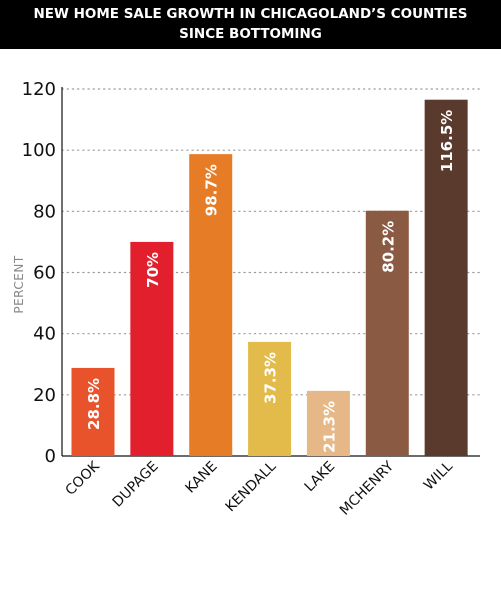 The height and width of the screenshot is (590, 501). What do you see at coordinates (19, 284) in the screenshot?
I see `y-axis-title: PERCENT` at bounding box center [19, 284].